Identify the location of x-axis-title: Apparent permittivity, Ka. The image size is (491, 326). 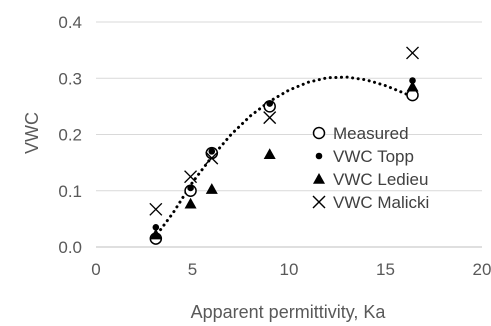
(289, 312).